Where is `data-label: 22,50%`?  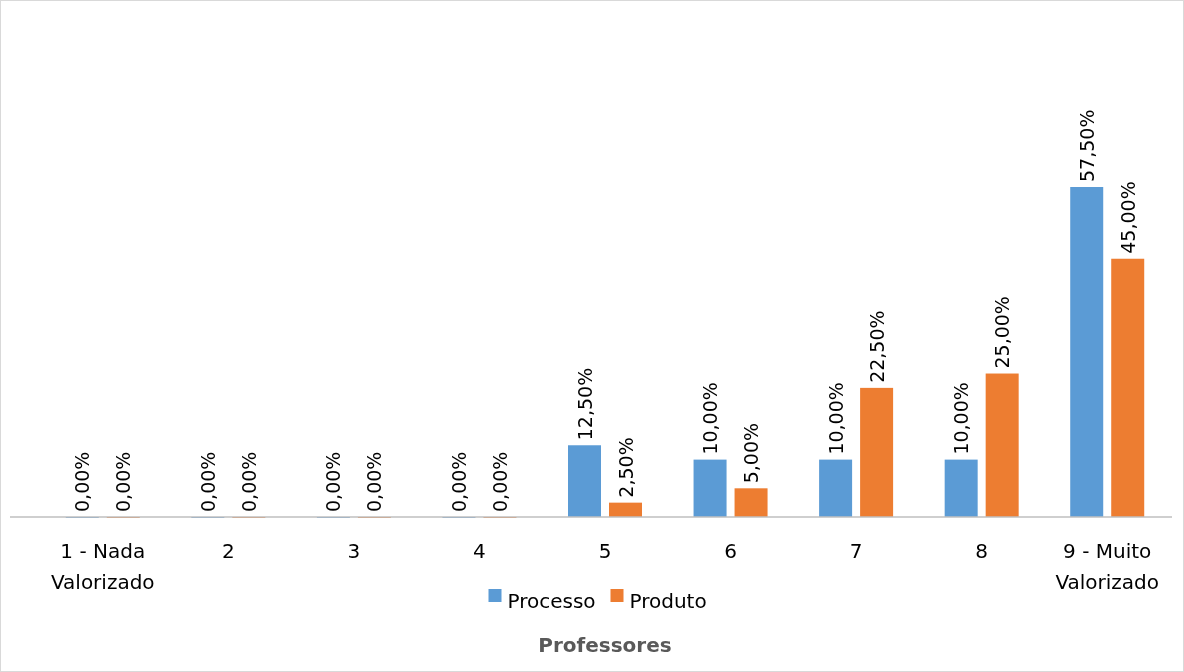 data-label: 22,50% is located at coordinates (876, 346).